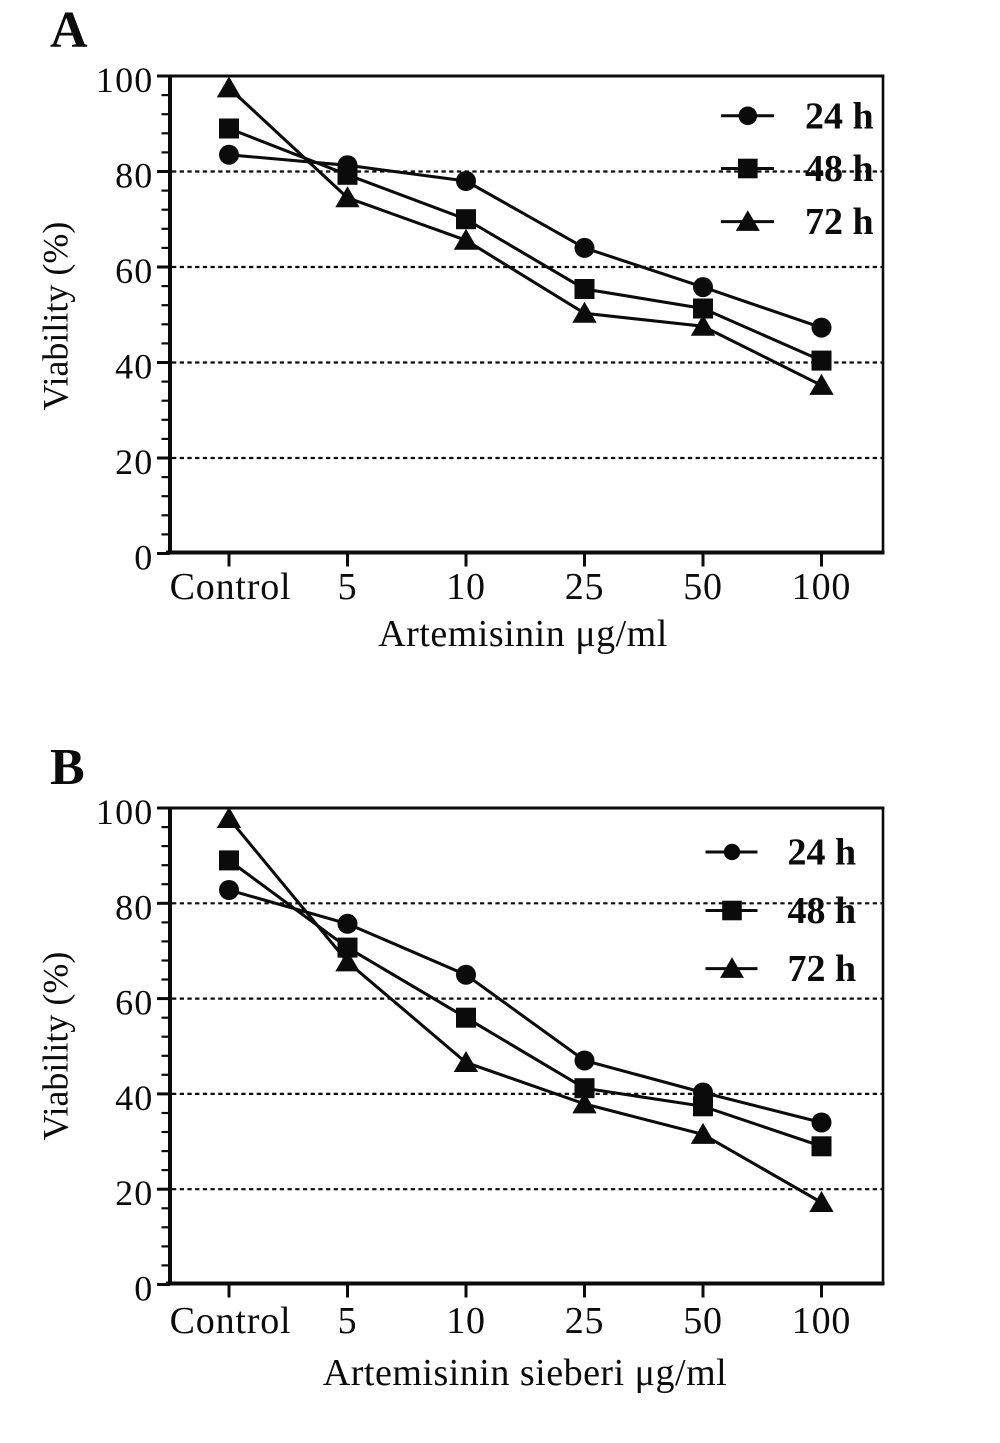  What do you see at coordinates (67, 767) in the screenshot?
I see `svg-text: B` at bounding box center [67, 767].